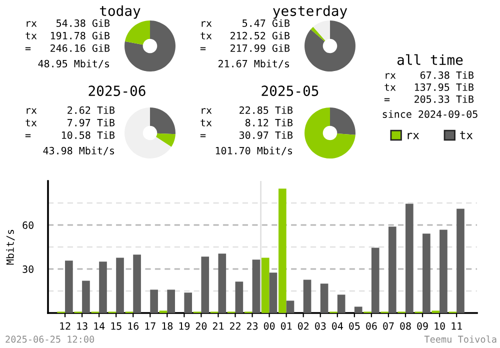  What do you see at coordinates (457, 326) in the screenshot?
I see `x-tick-label: 11` at bounding box center [457, 326].